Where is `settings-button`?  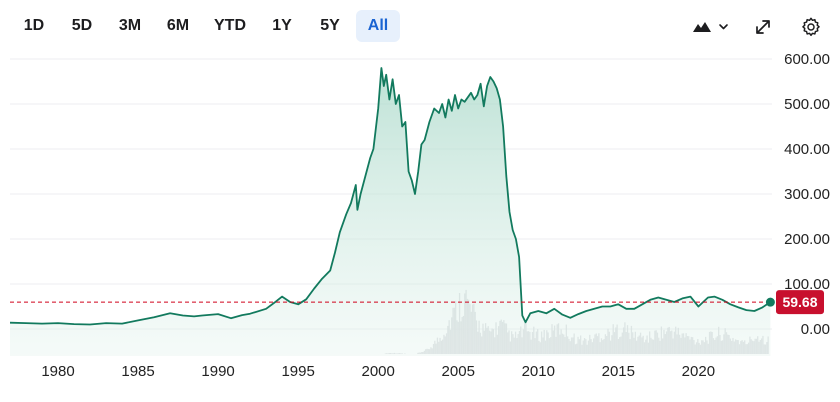
settings-button is located at coordinates (811, 27).